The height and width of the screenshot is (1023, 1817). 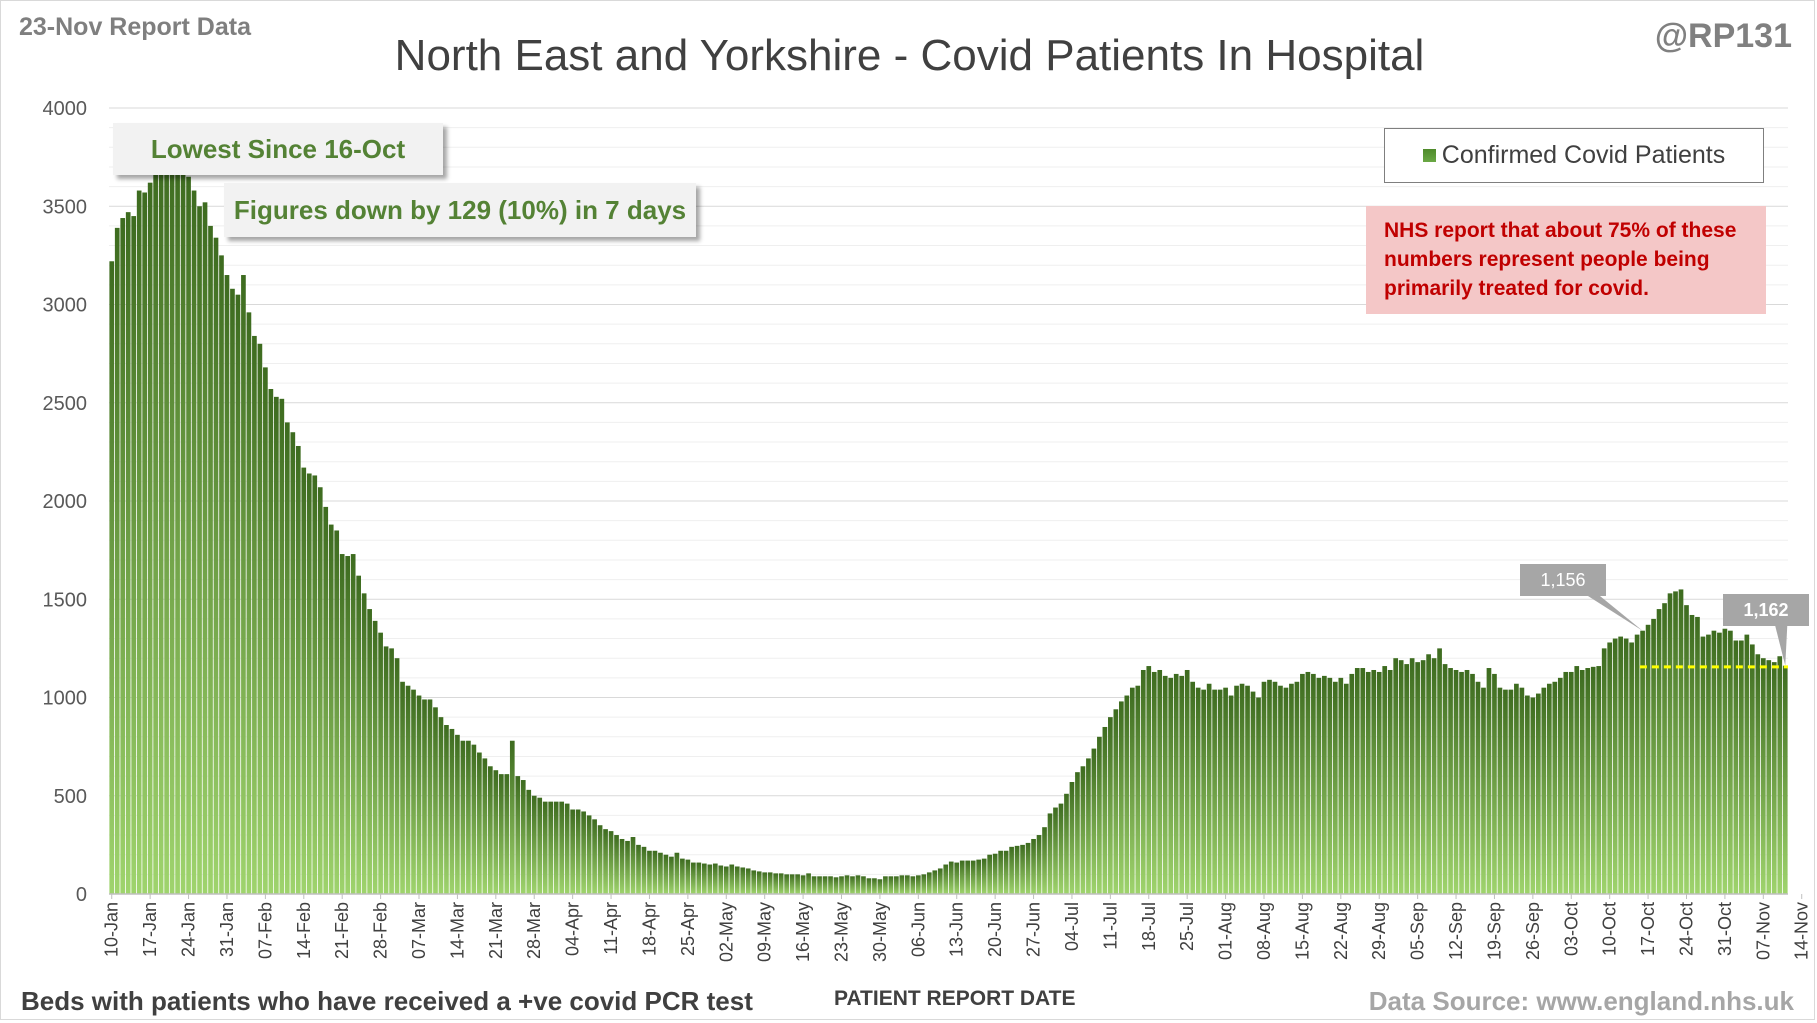 What do you see at coordinates (1302, 931) in the screenshot?
I see `x-tick-label: 15-Aug` at bounding box center [1302, 931].